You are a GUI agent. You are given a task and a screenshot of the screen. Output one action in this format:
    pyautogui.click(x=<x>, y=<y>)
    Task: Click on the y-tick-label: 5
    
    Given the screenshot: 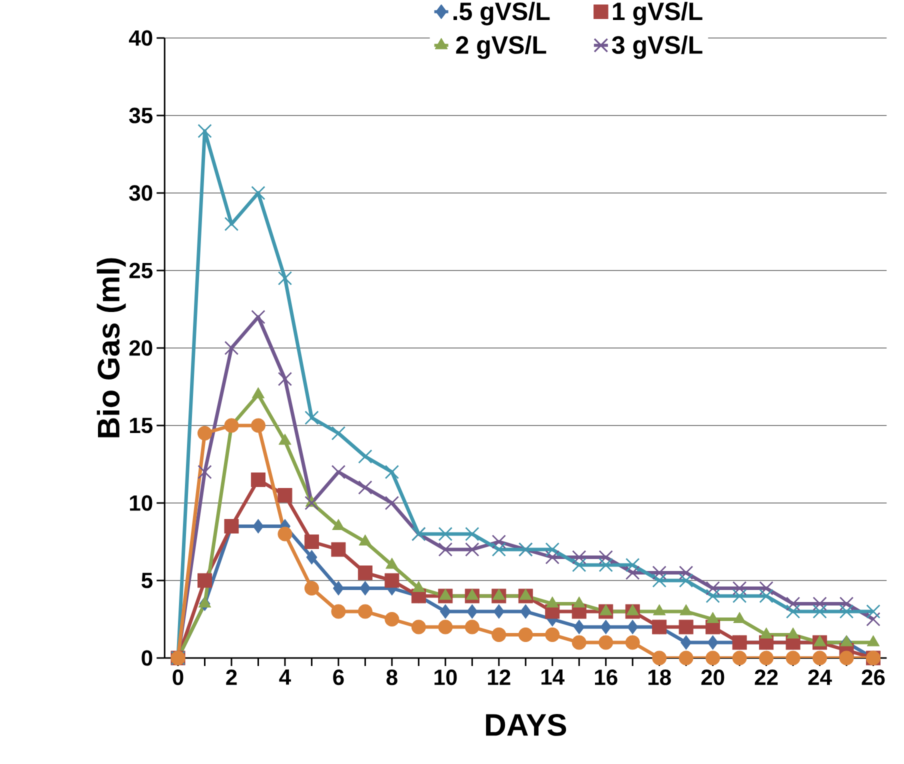 What is the action you would take?
    pyautogui.click(x=147, y=580)
    